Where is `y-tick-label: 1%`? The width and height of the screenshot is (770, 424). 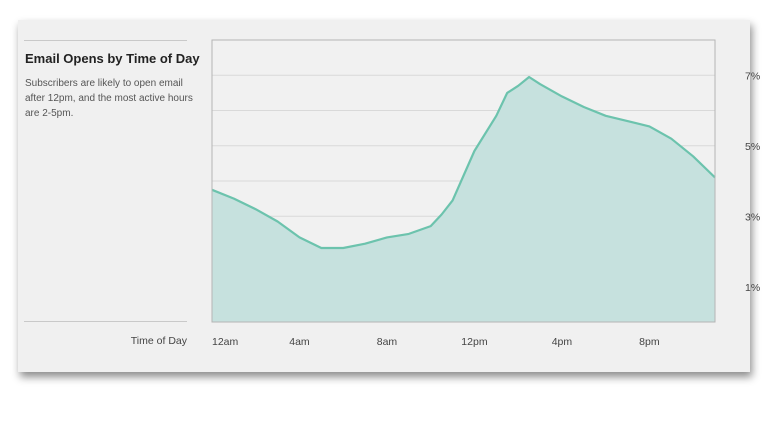
y-tick-label: 1% is located at coordinates (752, 288).